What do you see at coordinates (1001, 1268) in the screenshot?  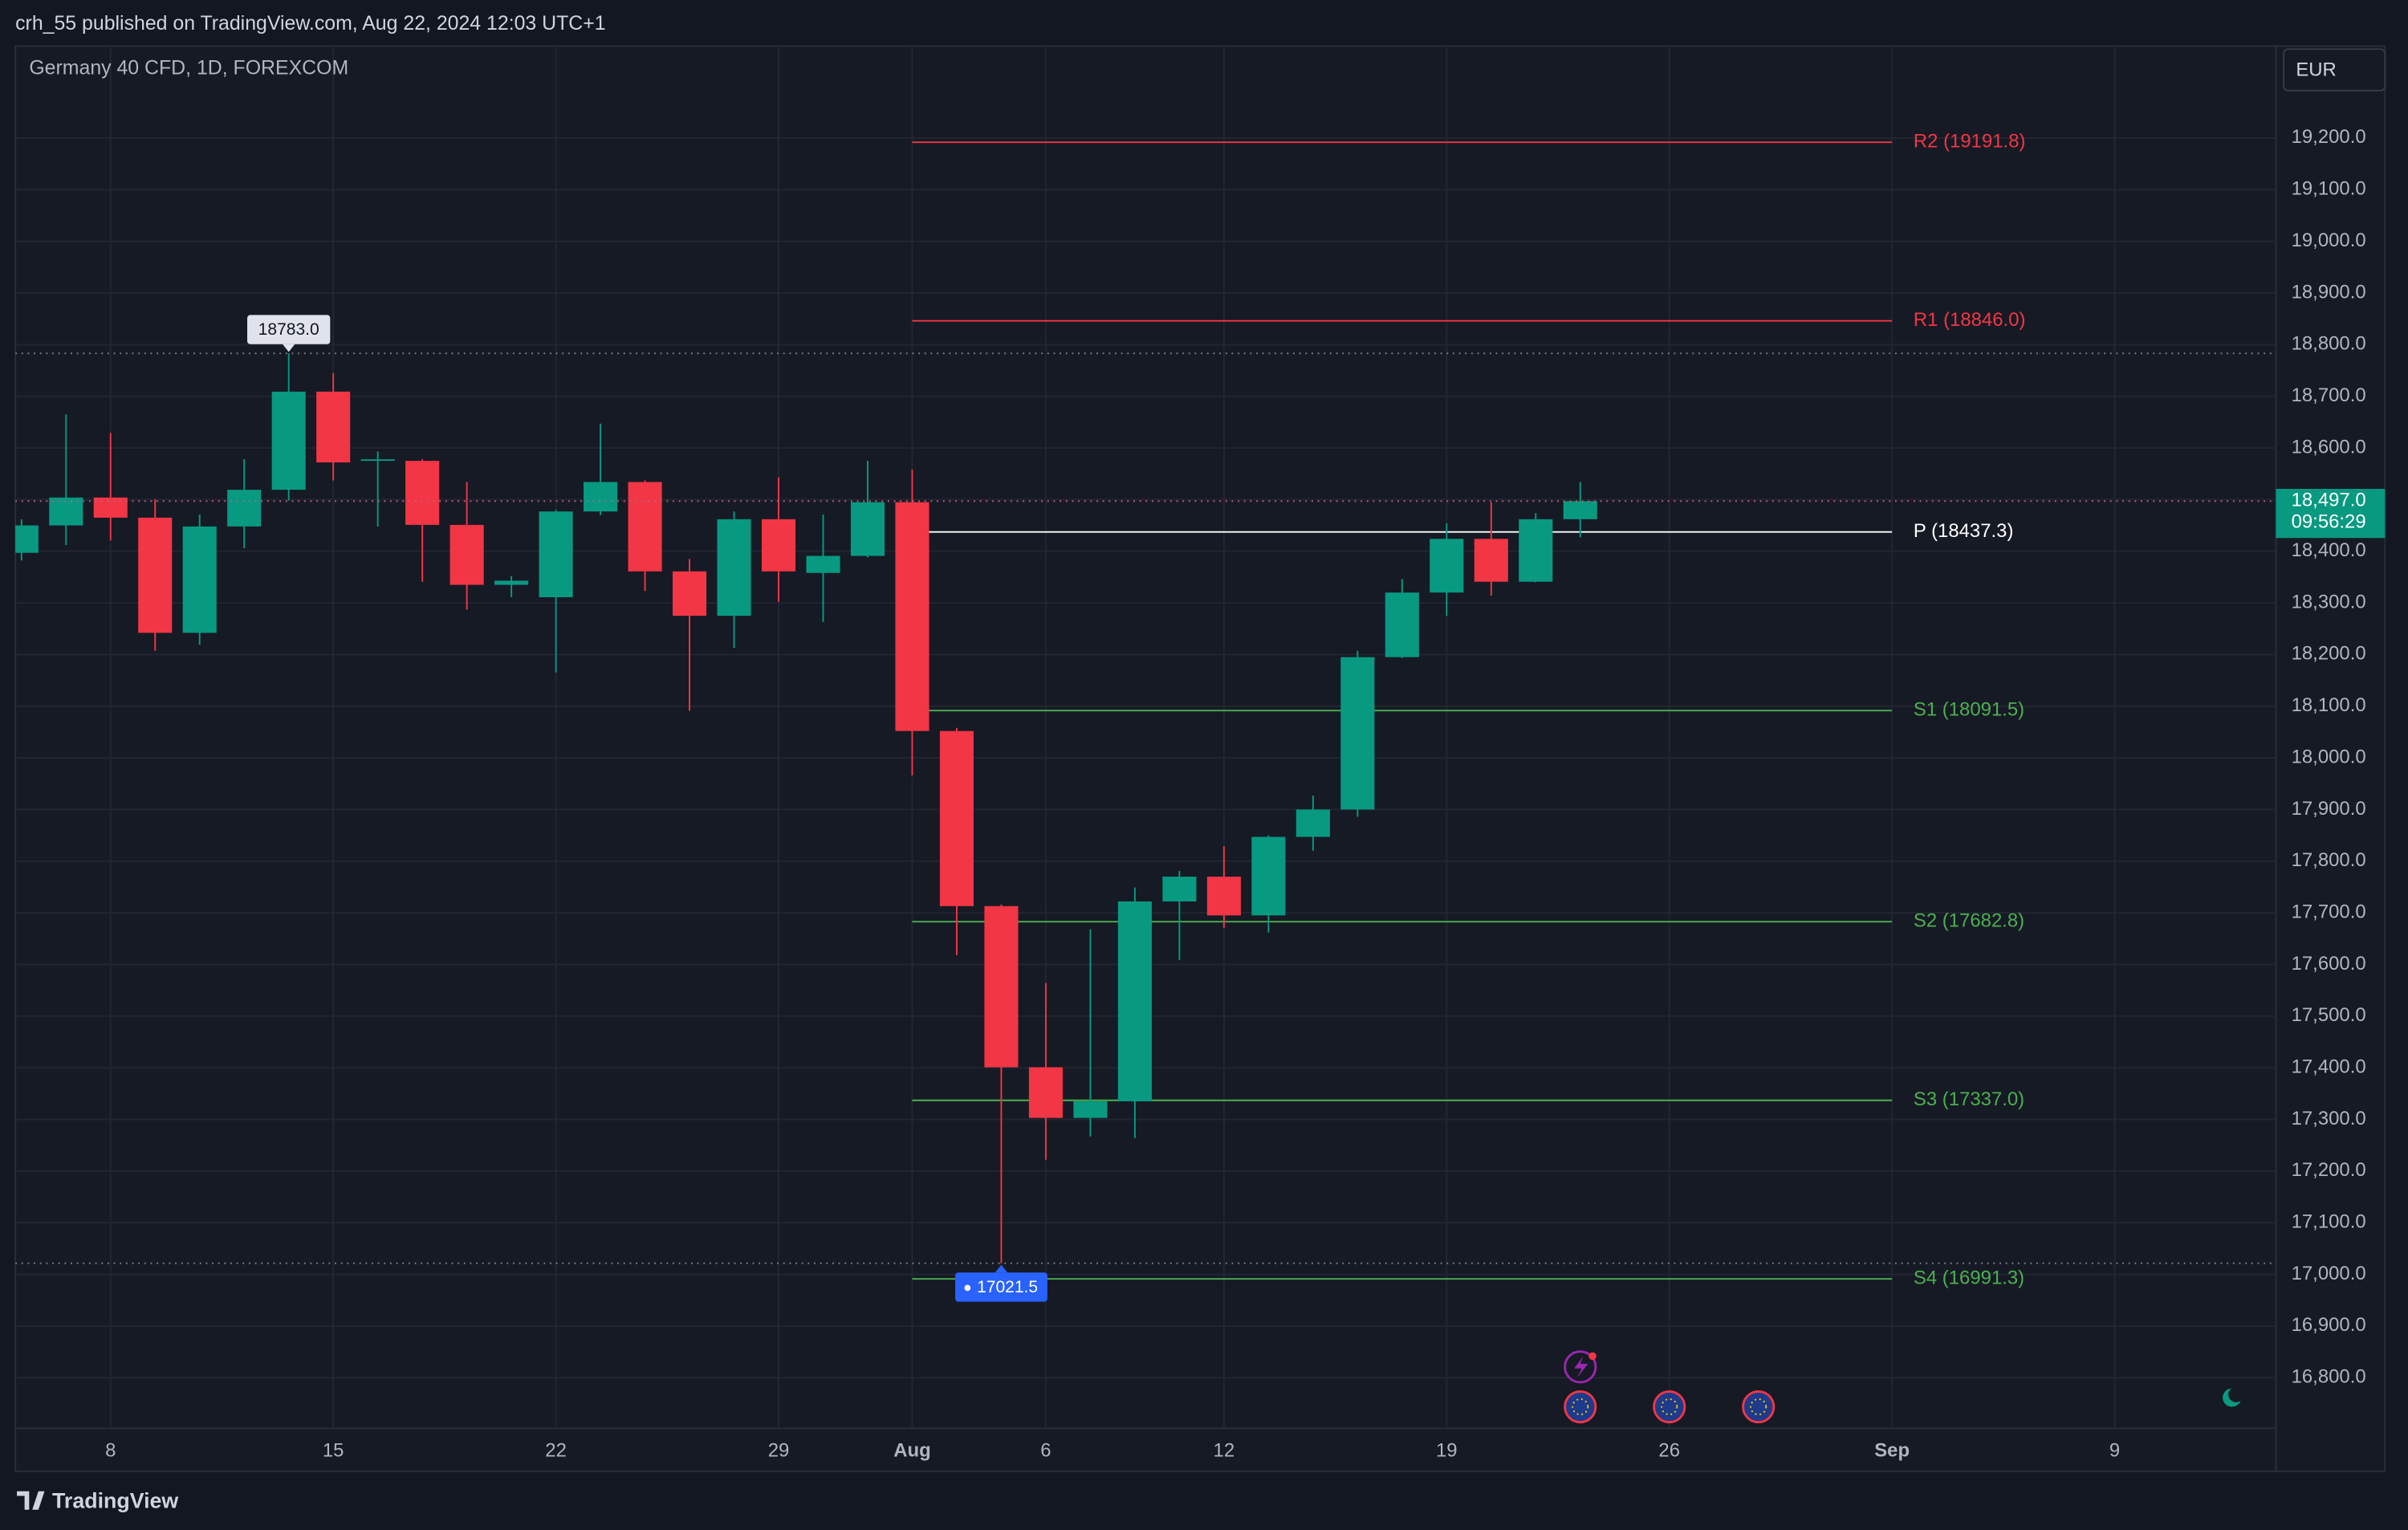 I see `low-marker-pointer` at bounding box center [1001, 1268].